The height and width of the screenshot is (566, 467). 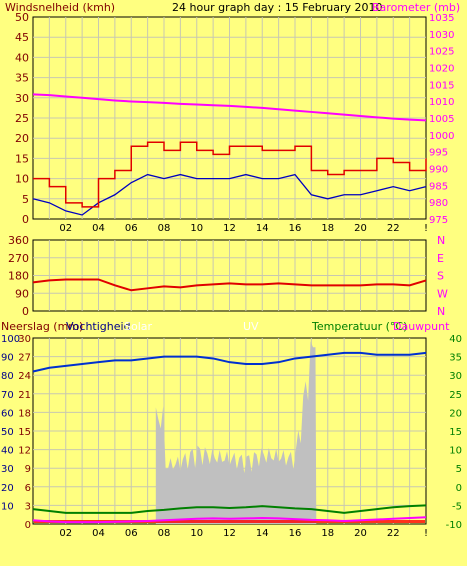 What do you see at coordinates (131, 228) in the screenshot?
I see `x-tick-label-top: 06` at bounding box center [131, 228].